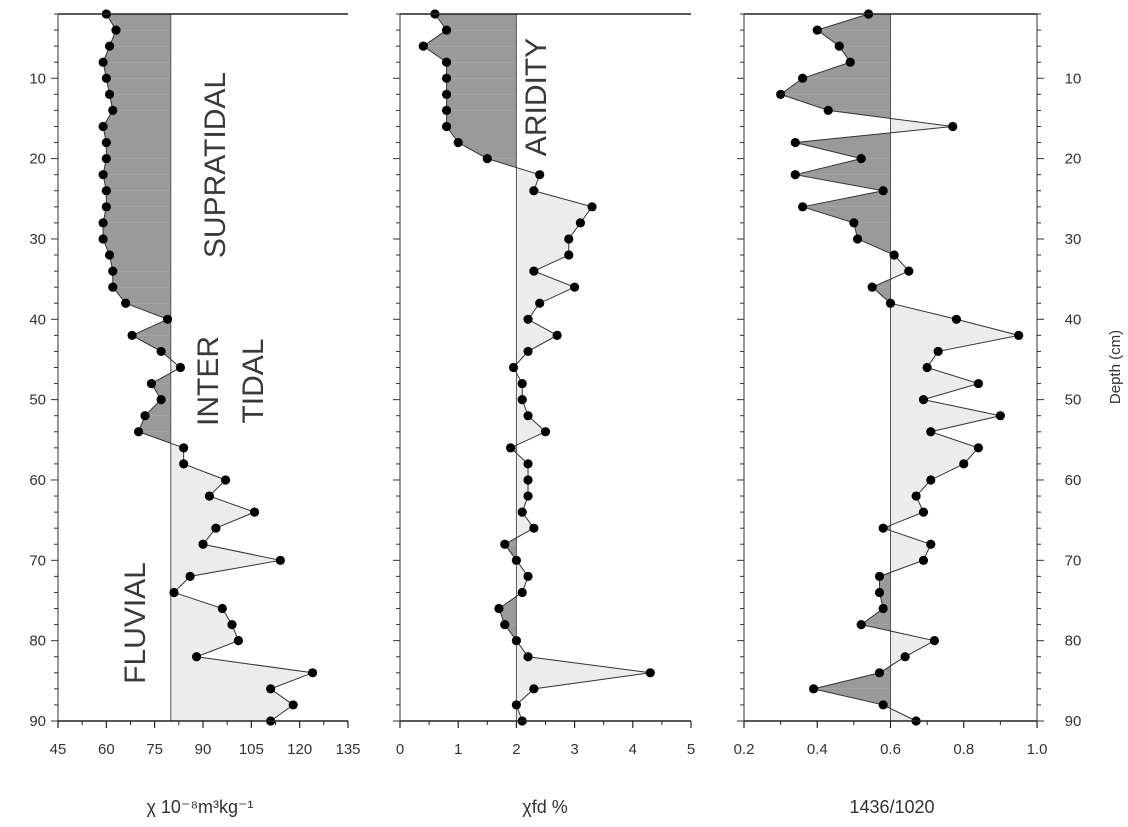 The image size is (1128, 827). I want to click on right-y-tick-label: 60, so click(1073, 480).